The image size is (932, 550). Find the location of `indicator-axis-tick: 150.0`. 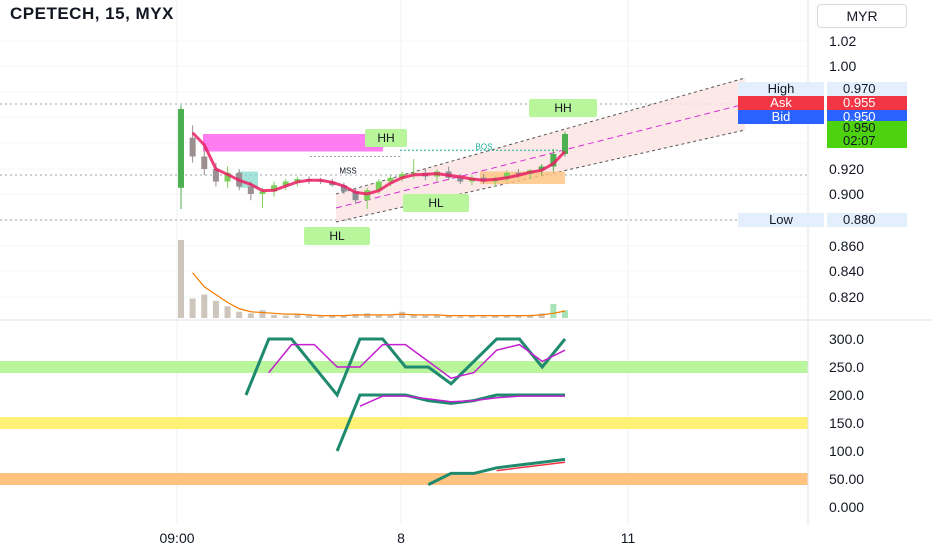

indicator-axis-tick: 150.0 is located at coordinates (847, 423).